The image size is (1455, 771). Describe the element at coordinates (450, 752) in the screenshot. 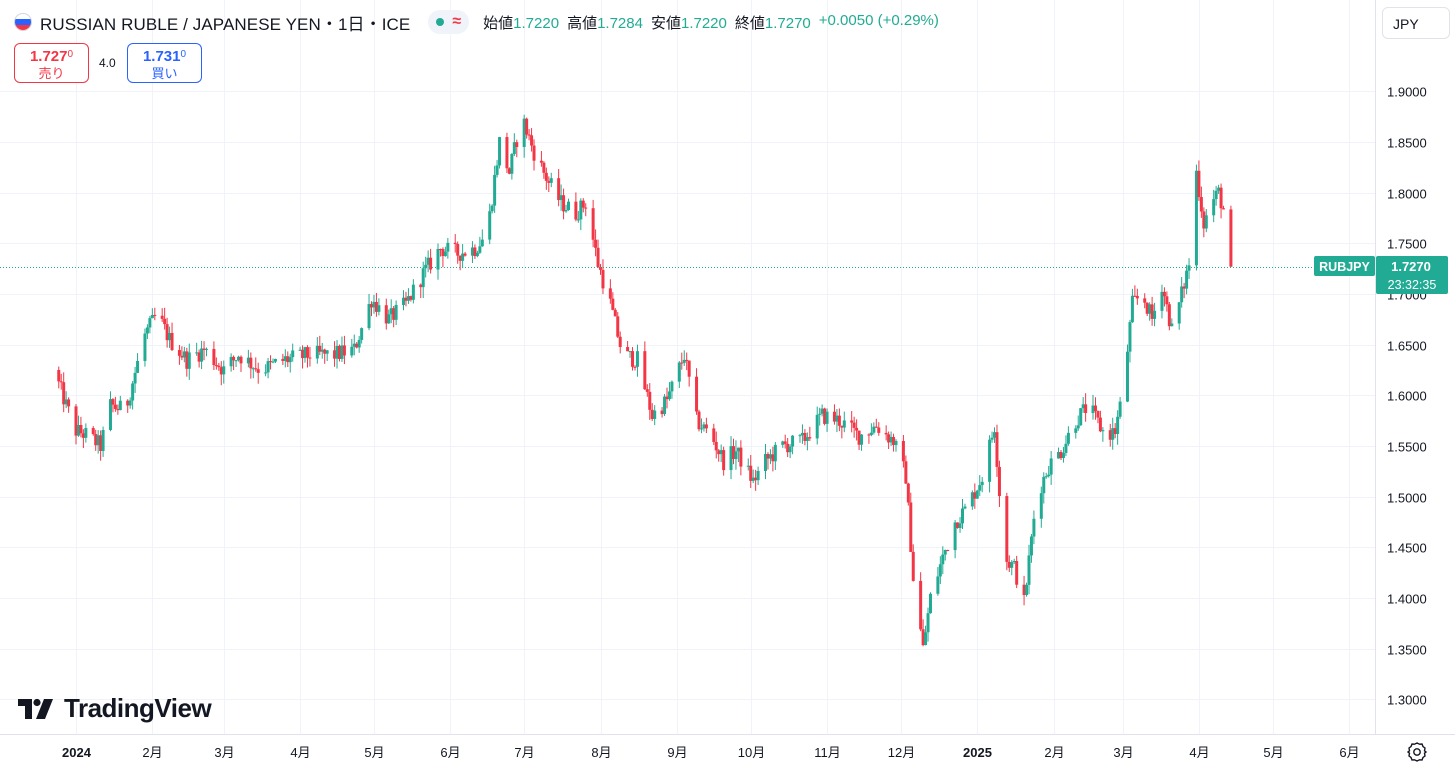

I see `time-tick-label: 6月` at that location.